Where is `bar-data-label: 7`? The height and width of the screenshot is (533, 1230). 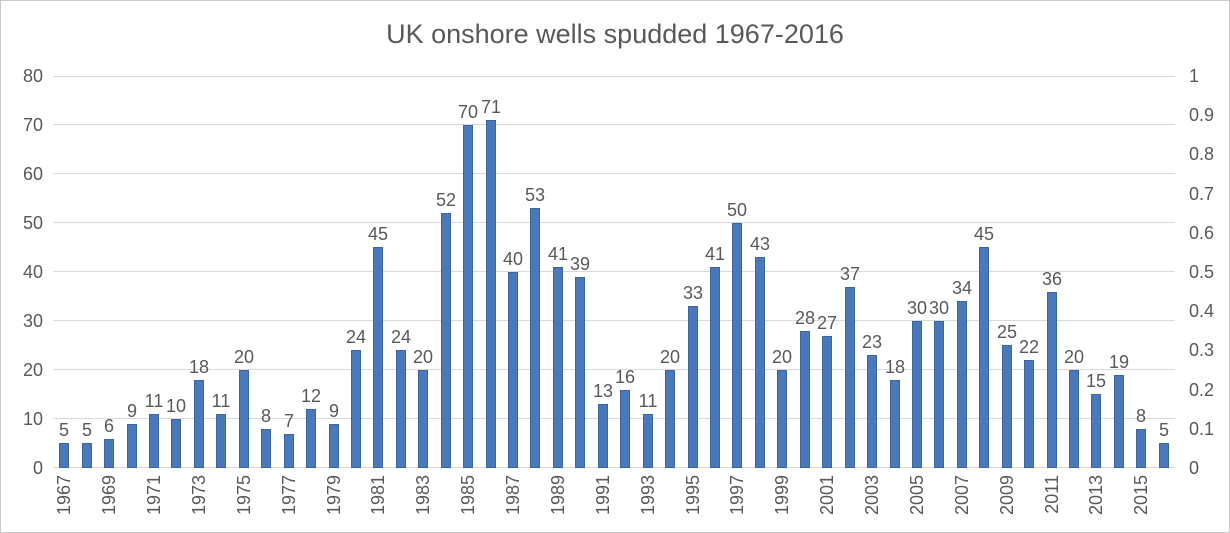
bar-data-label: 7 is located at coordinates (288, 421).